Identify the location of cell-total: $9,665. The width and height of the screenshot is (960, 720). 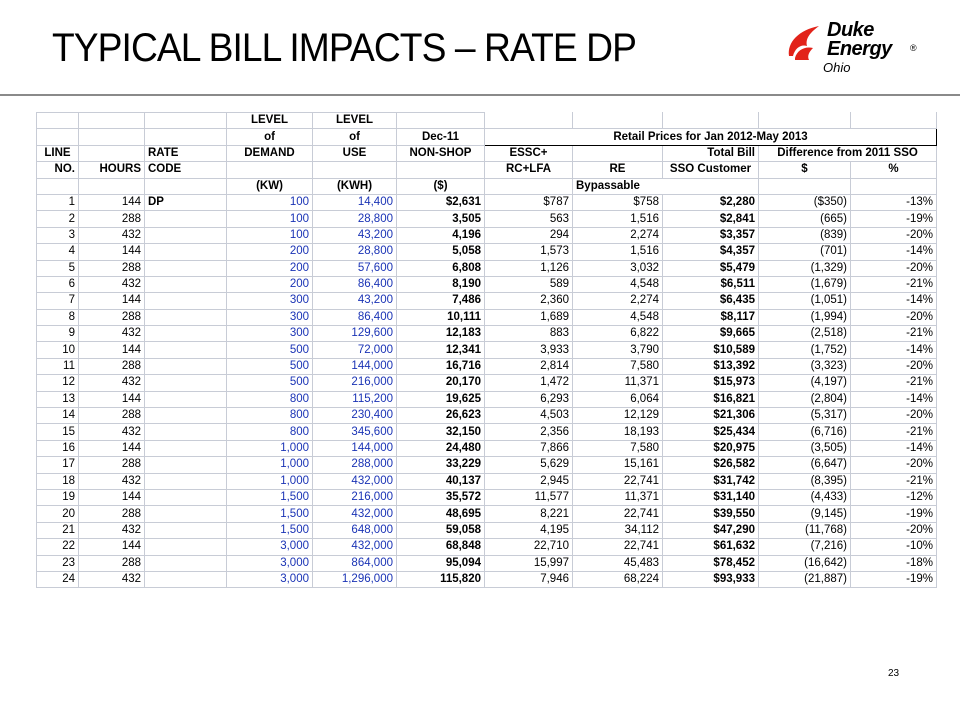
(710, 334).